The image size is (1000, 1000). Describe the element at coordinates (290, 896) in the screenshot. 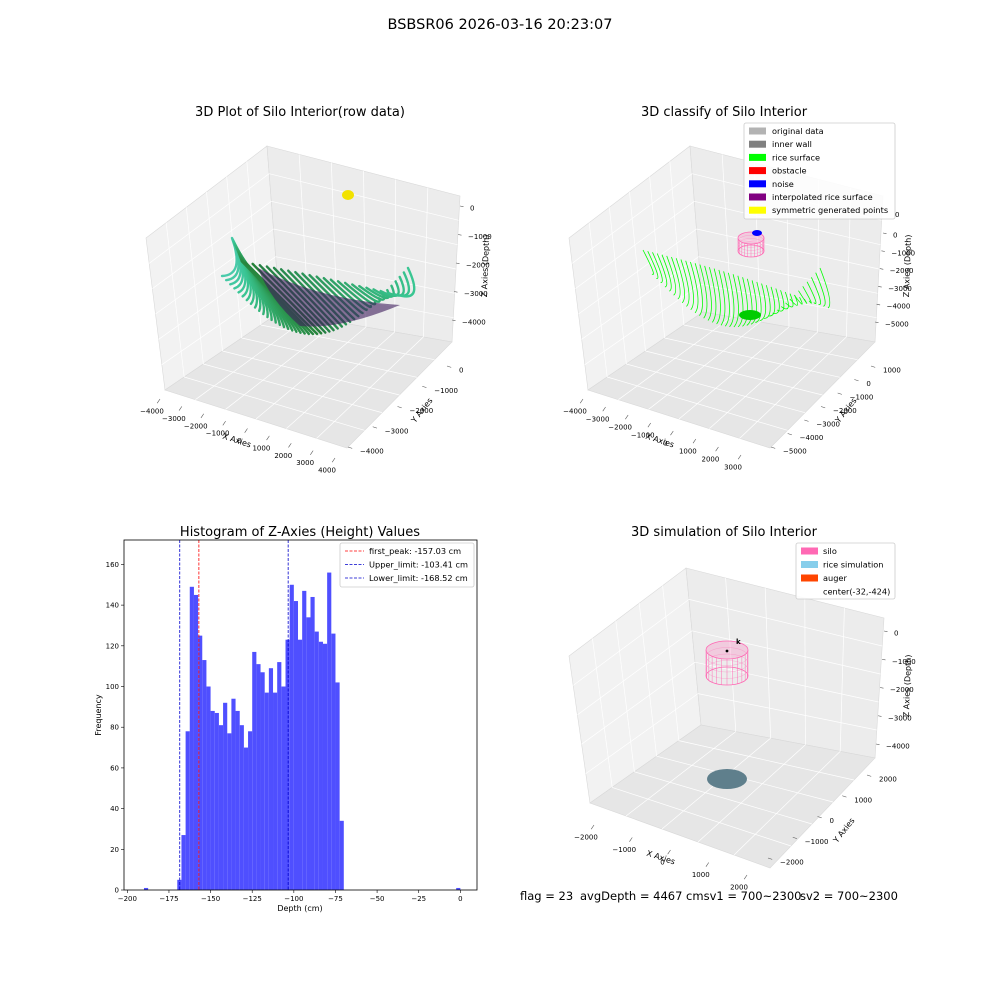

I see `histogram-x-ticks: −200 −175 −150 −125 −100 −75 −50 −25 0` at that location.